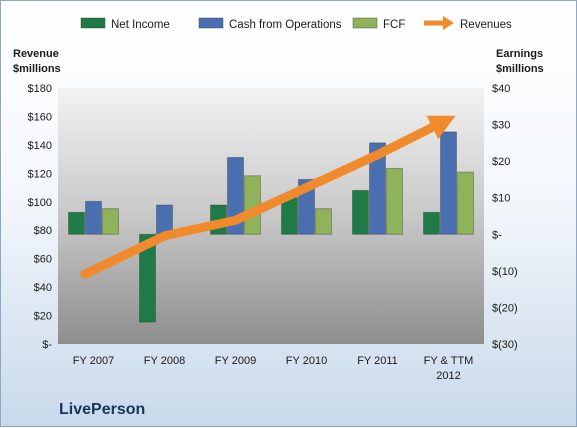 The width and height of the screenshot is (577, 428). I want to click on left-tick-label: $180, so click(40, 89).